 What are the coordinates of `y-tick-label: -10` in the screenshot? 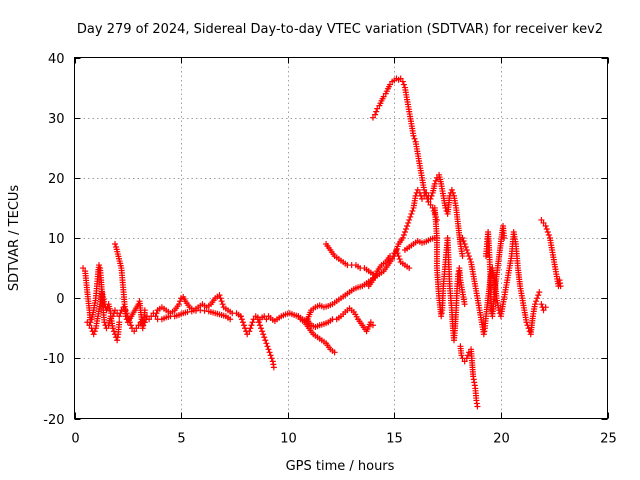 It's located at (53, 359).